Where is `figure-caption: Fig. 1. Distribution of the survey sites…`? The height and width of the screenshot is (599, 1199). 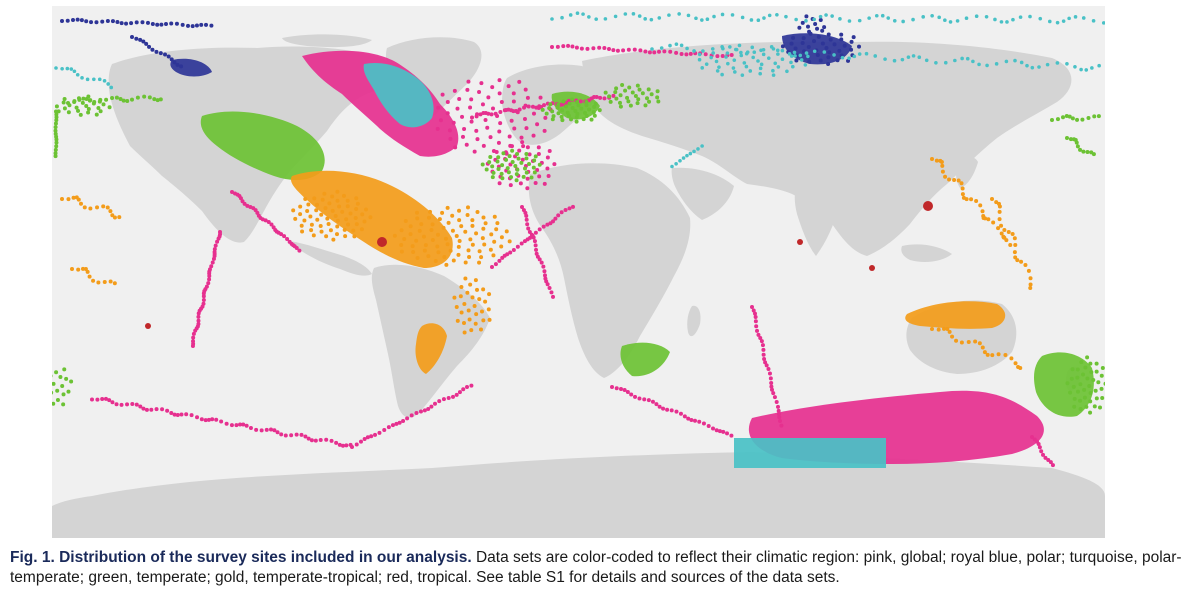 figure-caption: Fig. 1. Distribution of the survey sites… is located at coordinates (600, 568).